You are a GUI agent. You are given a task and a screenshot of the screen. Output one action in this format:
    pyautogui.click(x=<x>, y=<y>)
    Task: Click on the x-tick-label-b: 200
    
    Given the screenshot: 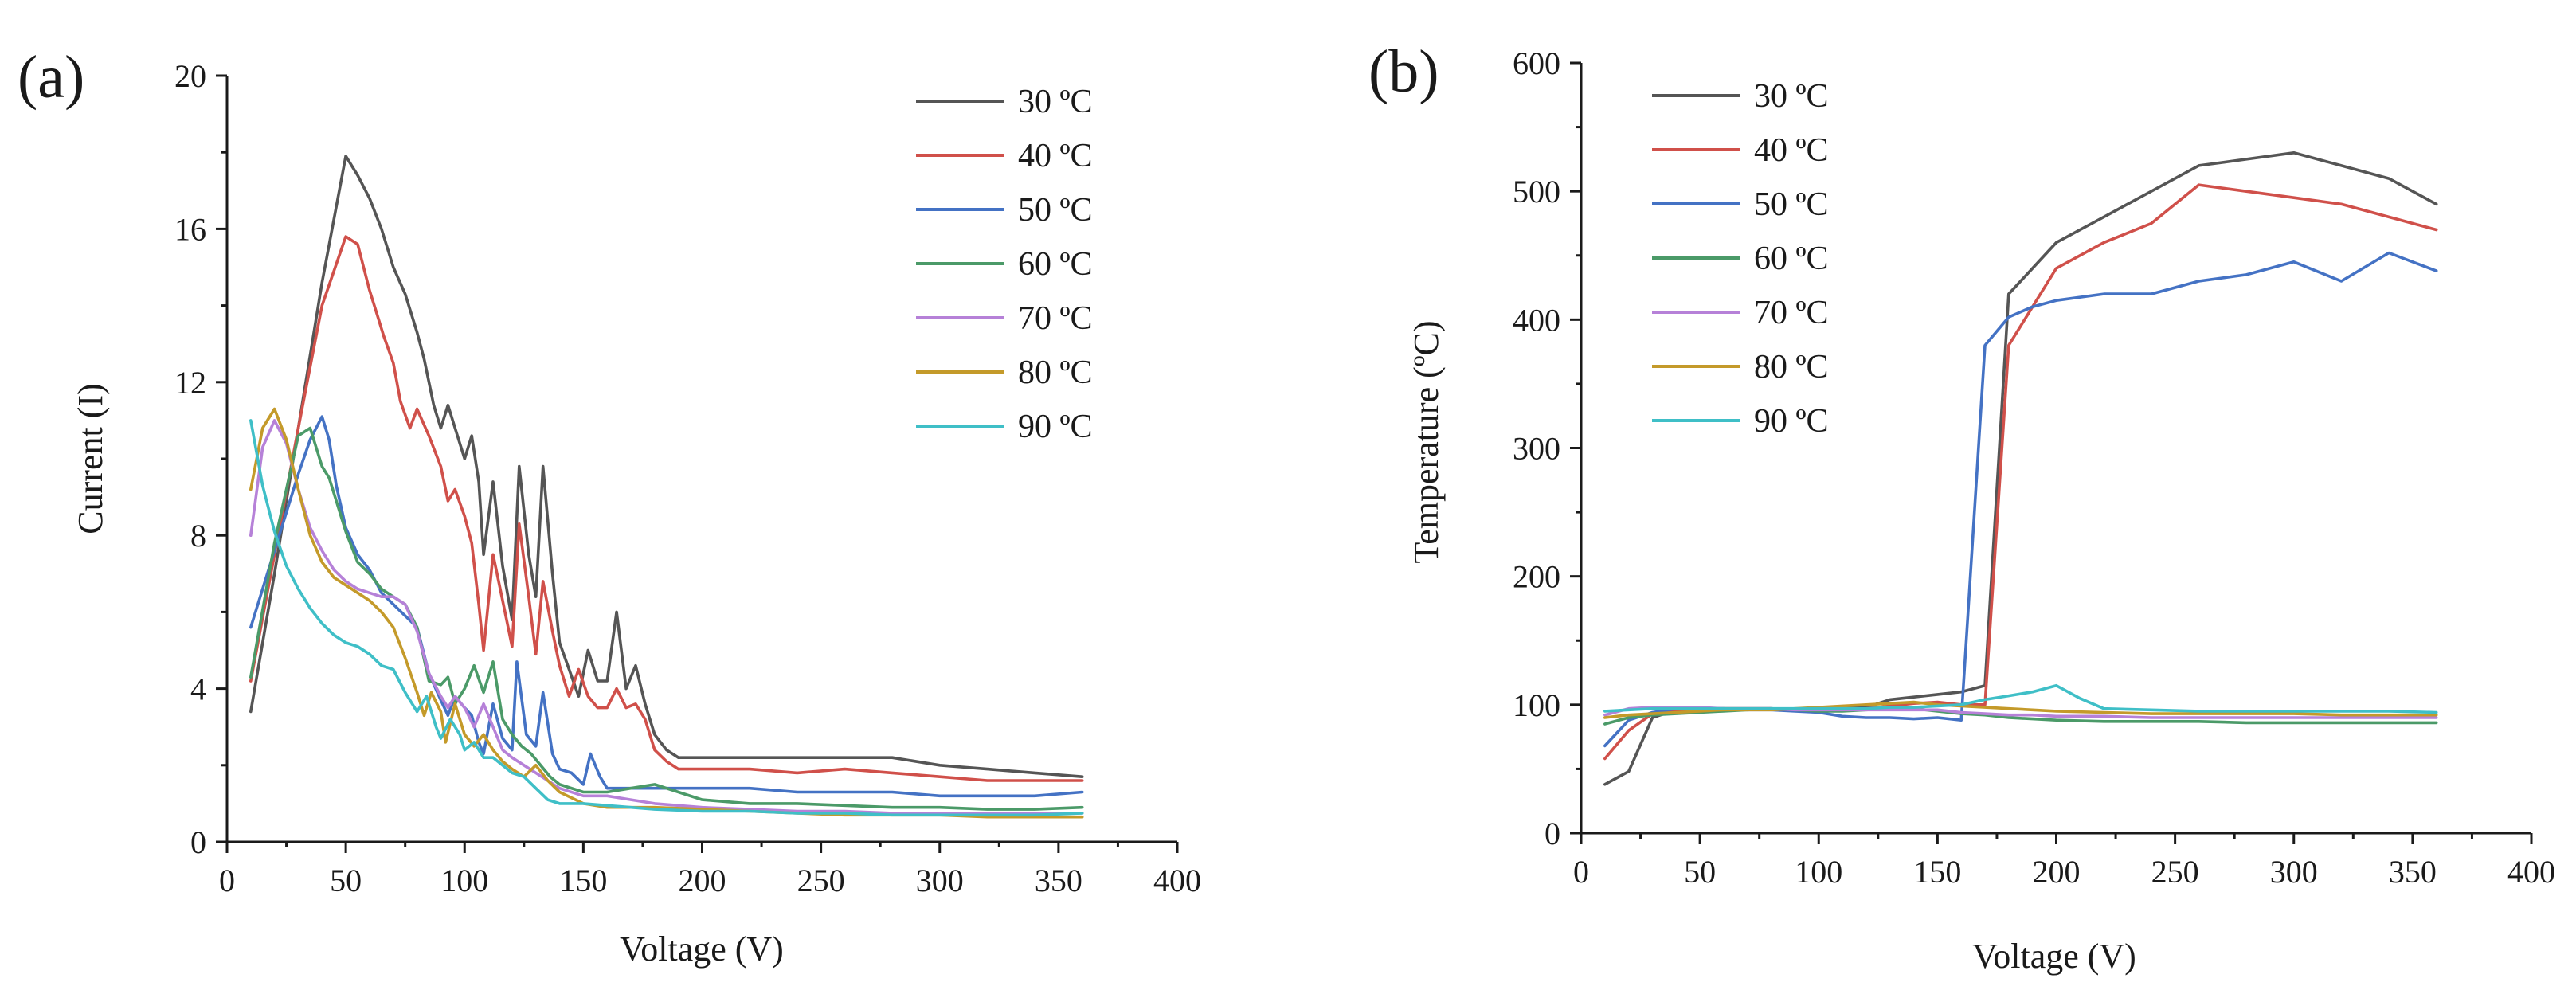 What is the action you would take?
    pyautogui.click(x=2057, y=872)
    